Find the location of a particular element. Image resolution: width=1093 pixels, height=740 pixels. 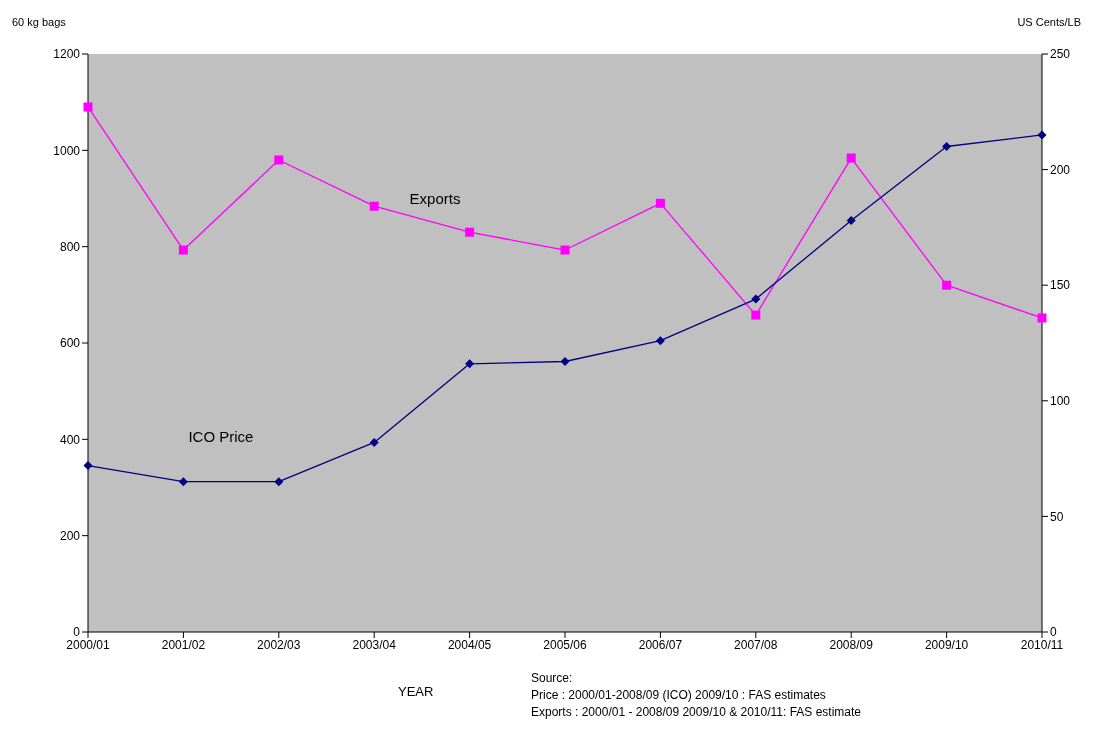

y-tick-label: 1200 is located at coordinates (67, 54).